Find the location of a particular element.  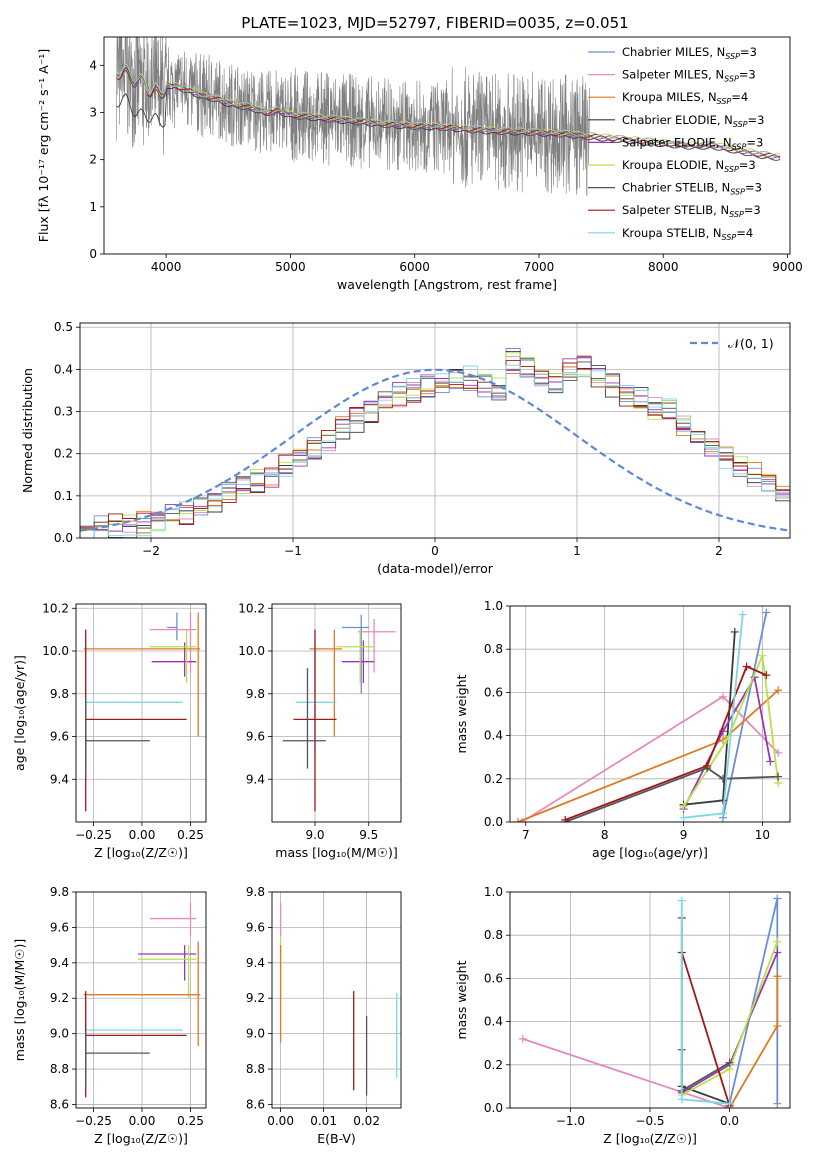

age-mass-xtick-label: 9.5 is located at coordinates (368, 835).